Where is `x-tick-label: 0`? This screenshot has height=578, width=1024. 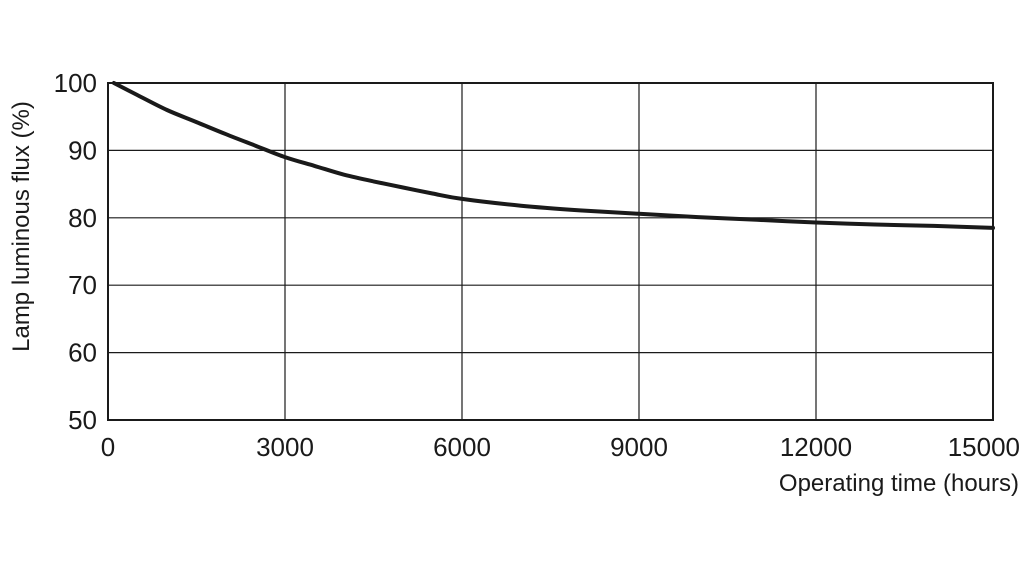 x-tick-label: 0 is located at coordinates (108, 447).